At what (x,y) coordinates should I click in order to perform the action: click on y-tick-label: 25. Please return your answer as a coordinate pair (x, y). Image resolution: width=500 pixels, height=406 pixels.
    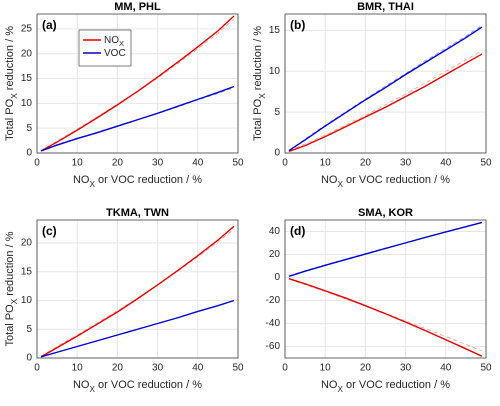
    Looking at the image, I should click on (27, 29).